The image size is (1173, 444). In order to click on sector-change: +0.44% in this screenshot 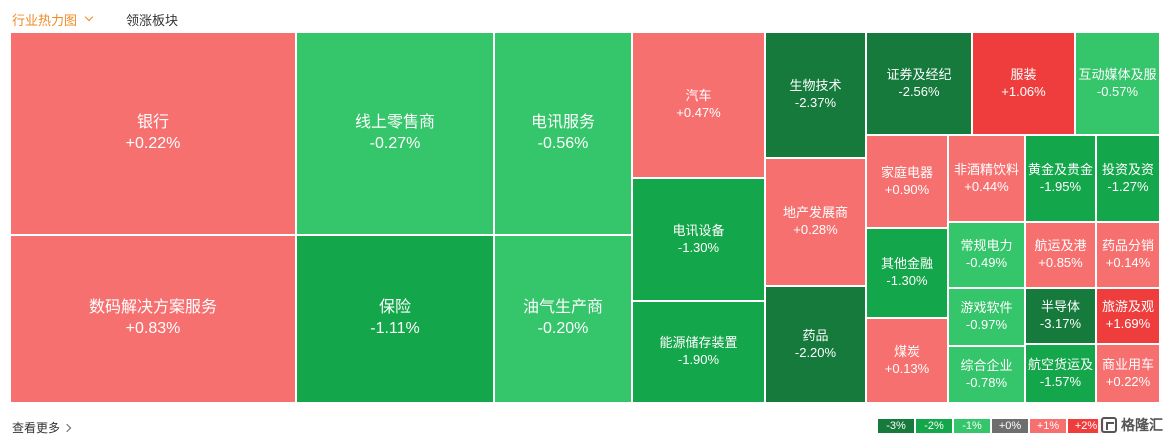, I will do `click(986, 186)`.